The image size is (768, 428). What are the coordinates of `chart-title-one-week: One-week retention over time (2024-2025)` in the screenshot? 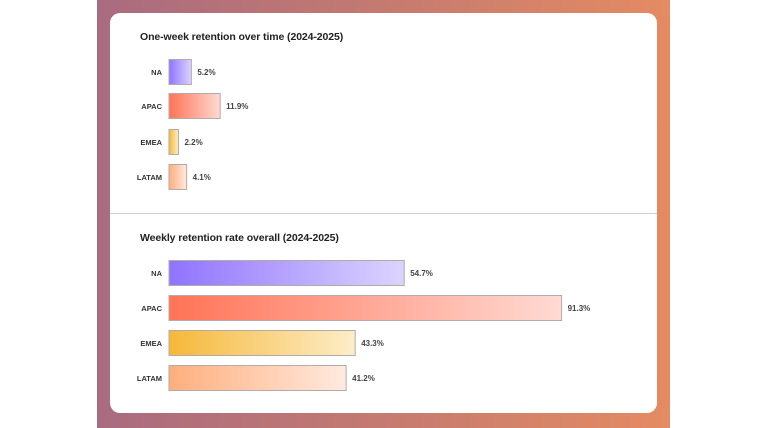 It's located at (242, 37).